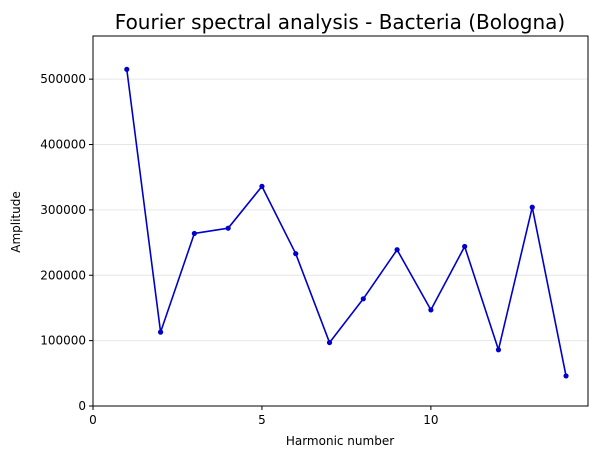  Describe the element at coordinates (63, 275) in the screenshot. I see `y-tick-label: 200000` at that location.